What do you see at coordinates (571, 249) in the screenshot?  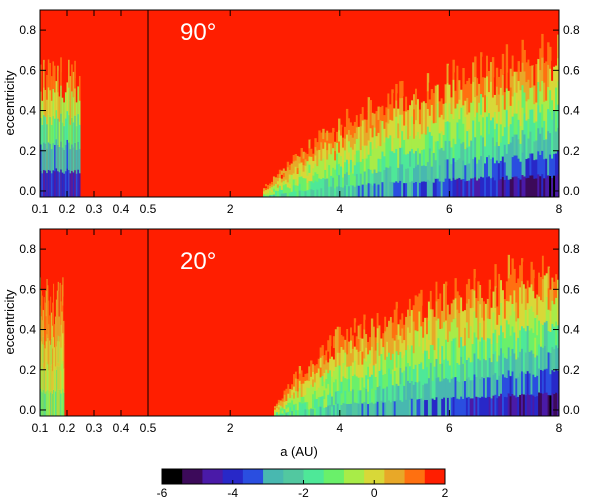 I see `y-tick-label-right: 0.8` at bounding box center [571, 249].